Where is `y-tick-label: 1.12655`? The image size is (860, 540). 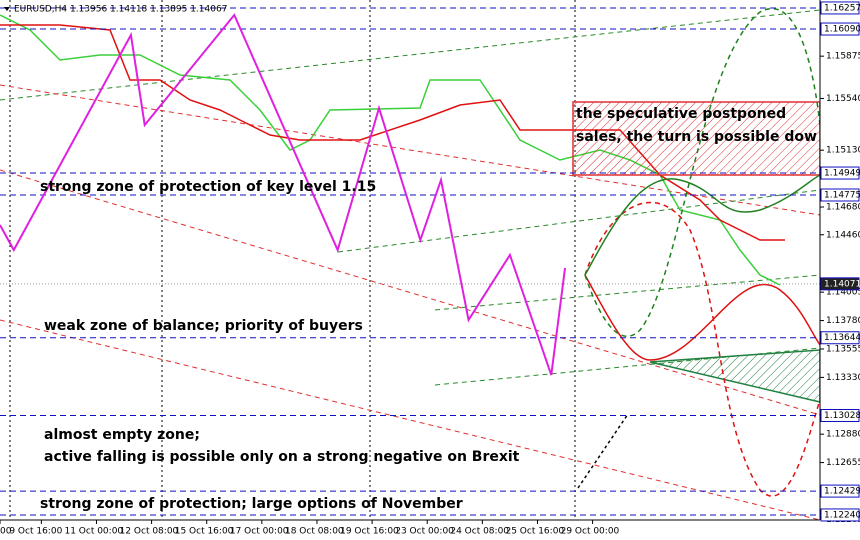
y-tick-label: 1.12655 is located at coordinates (843, 463).